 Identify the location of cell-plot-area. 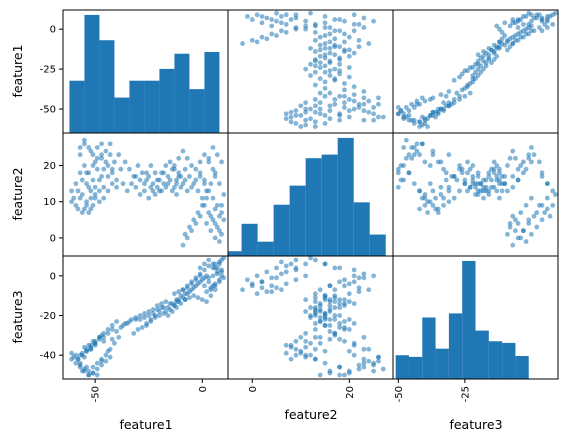
(144, 73).